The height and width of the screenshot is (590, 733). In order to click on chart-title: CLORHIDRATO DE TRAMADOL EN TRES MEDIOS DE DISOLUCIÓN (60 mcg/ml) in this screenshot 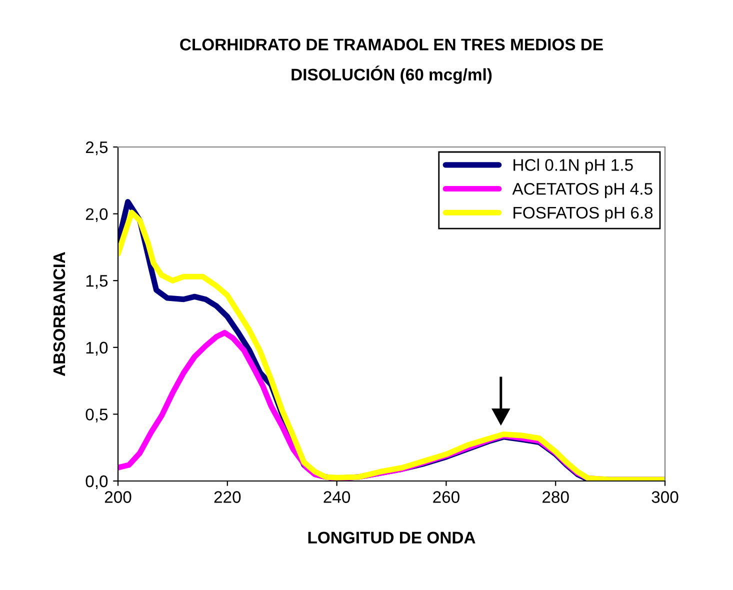, I will do `click(391, 61)`.